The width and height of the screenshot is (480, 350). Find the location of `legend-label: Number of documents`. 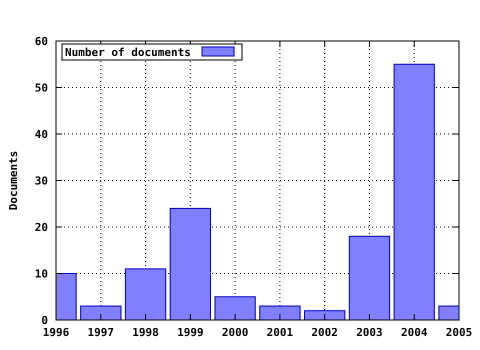

legend-label: Number of documents is located at coordinates (128, 52).